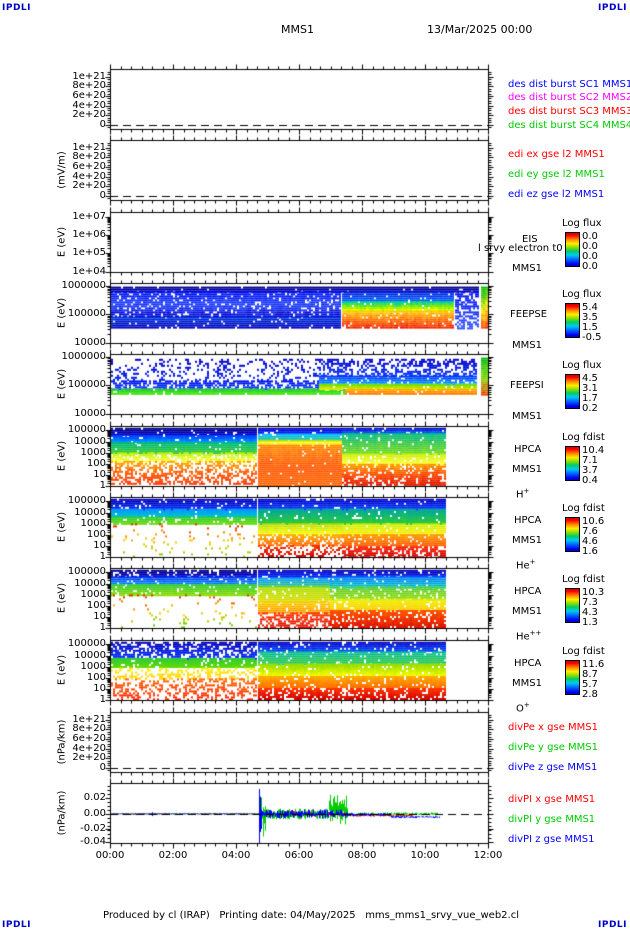  What do you see at coordinates (593, 450) in the screenshot?
I see `colorbar-value: 10.4` at bounding box center [593, 450].